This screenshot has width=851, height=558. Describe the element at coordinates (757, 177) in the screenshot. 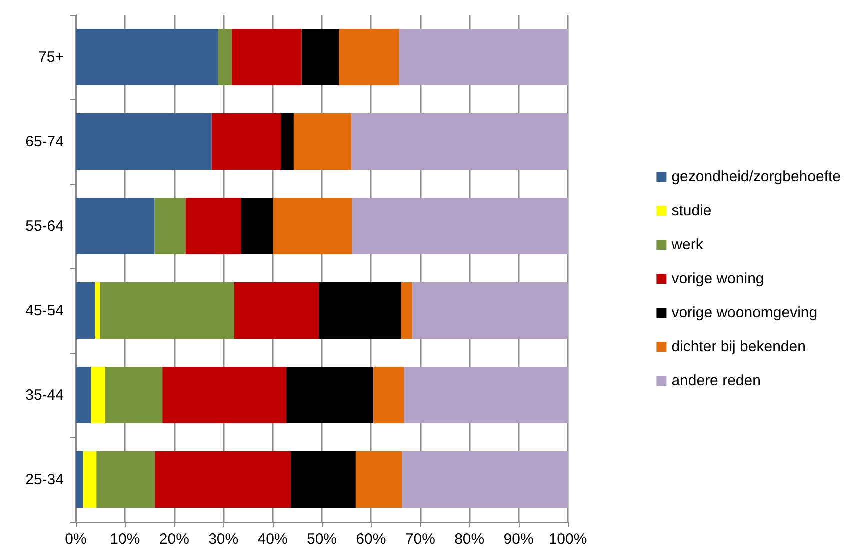

I see `legend-label: gezondheid/zorgbehoefte` at that location.